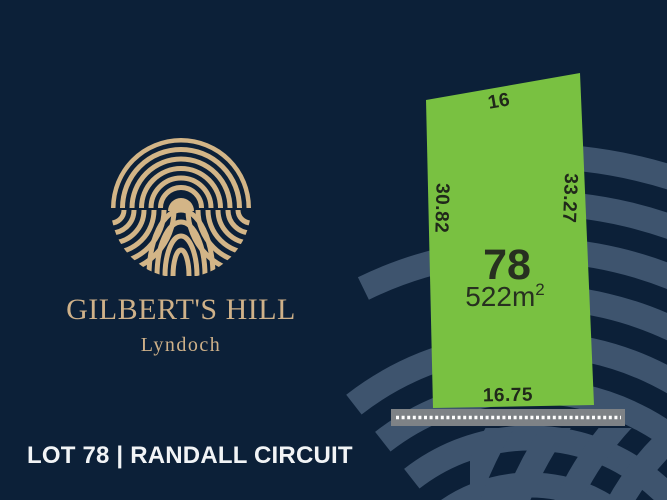 This screenshot has width=667, height=500. I want to click on lot-dimension-bottom: 16.75, so click(508, 396).